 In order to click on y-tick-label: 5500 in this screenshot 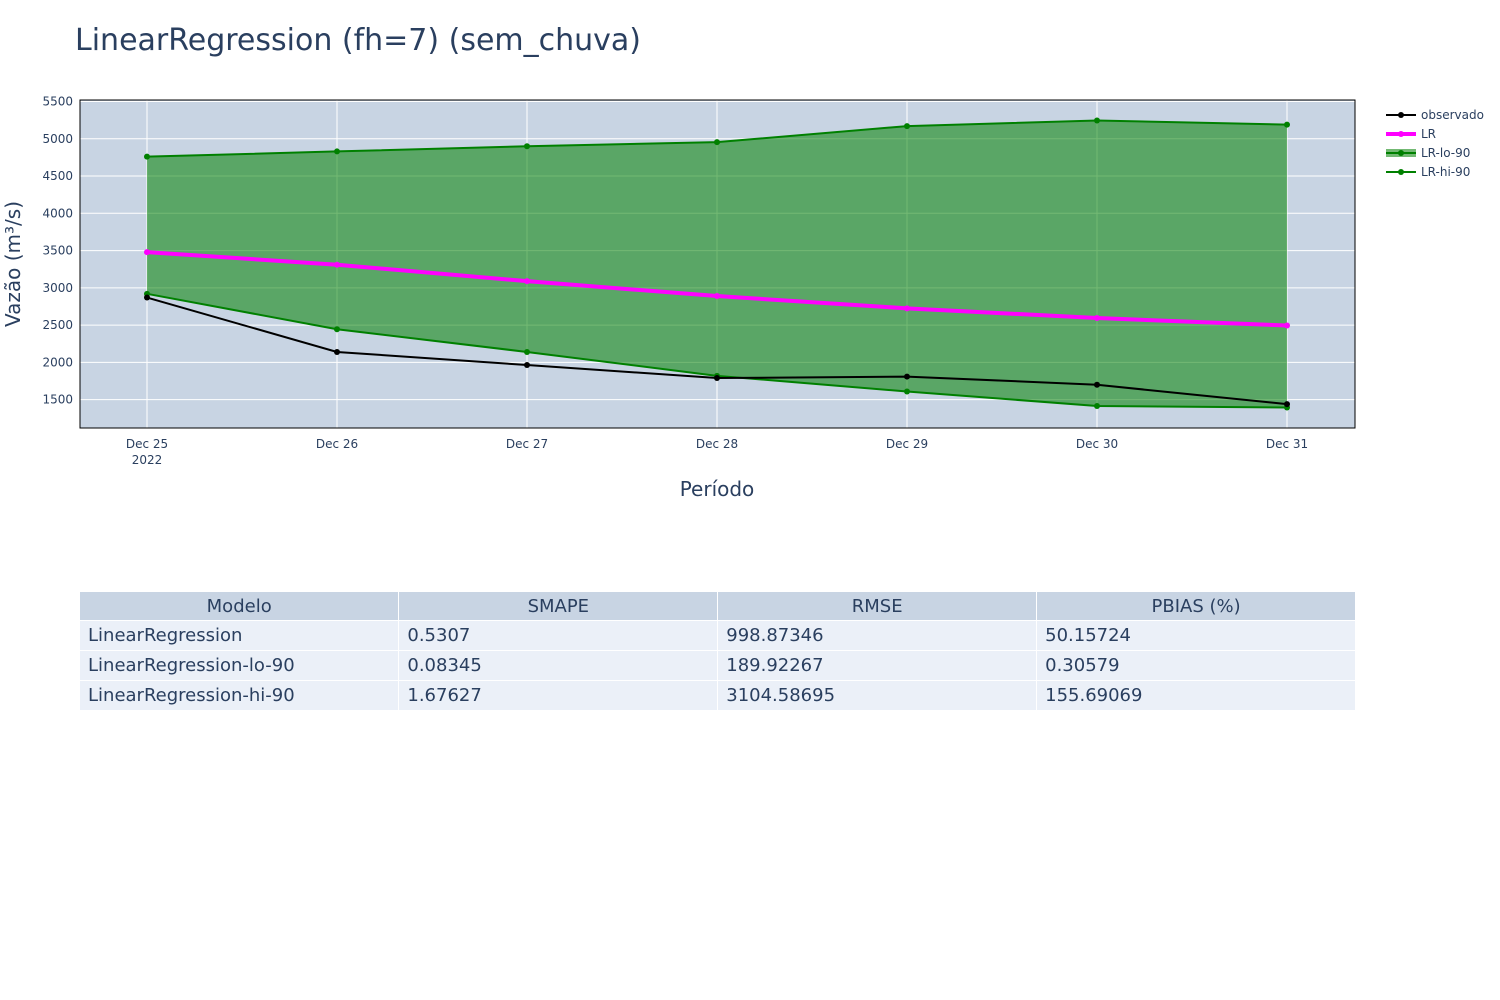, I will do `click(57, 101)`.